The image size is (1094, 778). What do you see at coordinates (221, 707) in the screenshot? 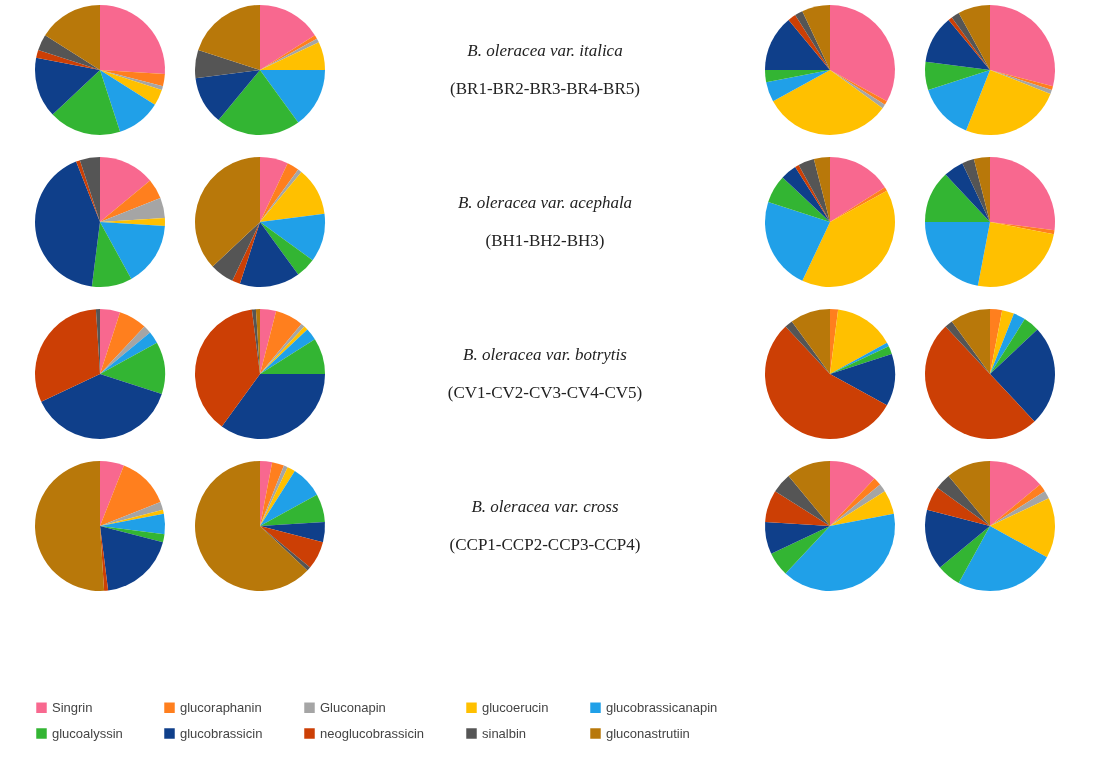
I see `legend-label: glucoraphanin` at bounding box center [221, 707].